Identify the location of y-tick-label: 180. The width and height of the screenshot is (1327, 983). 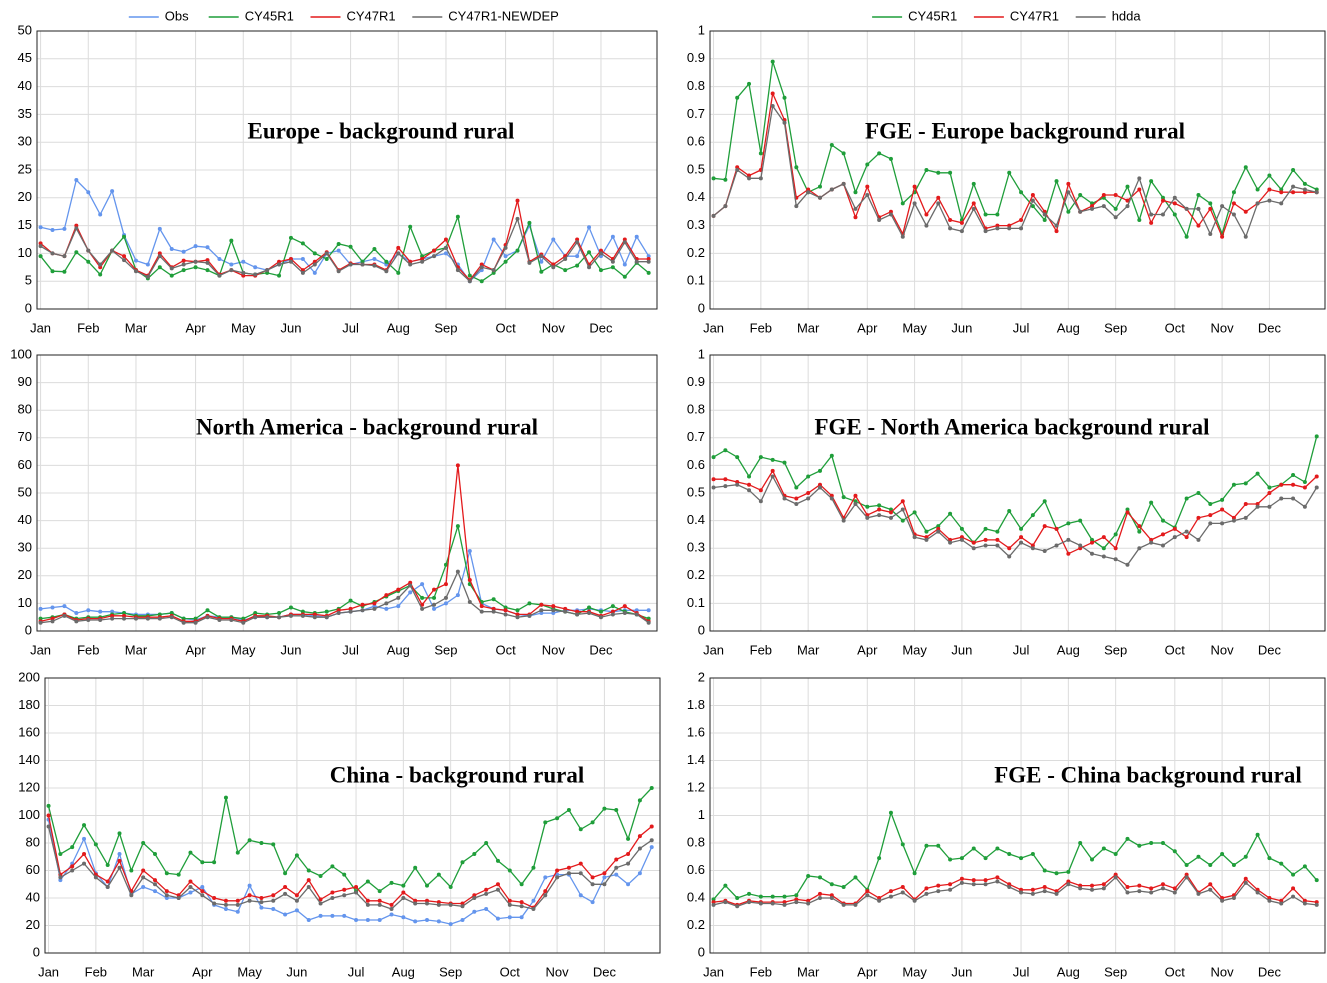
(29, 704).